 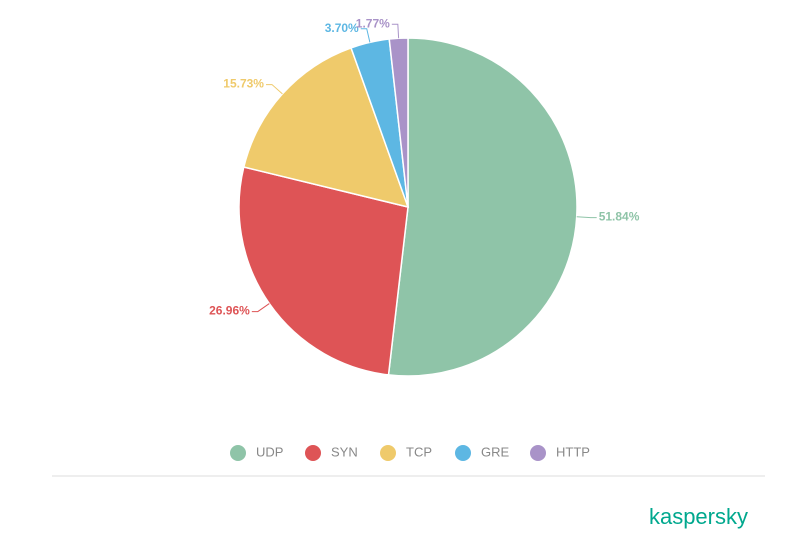 What do you see at coordinates (243, 84) in the screenshot?
I see `data-label: 15.73%` at bounding box center [243, 84].